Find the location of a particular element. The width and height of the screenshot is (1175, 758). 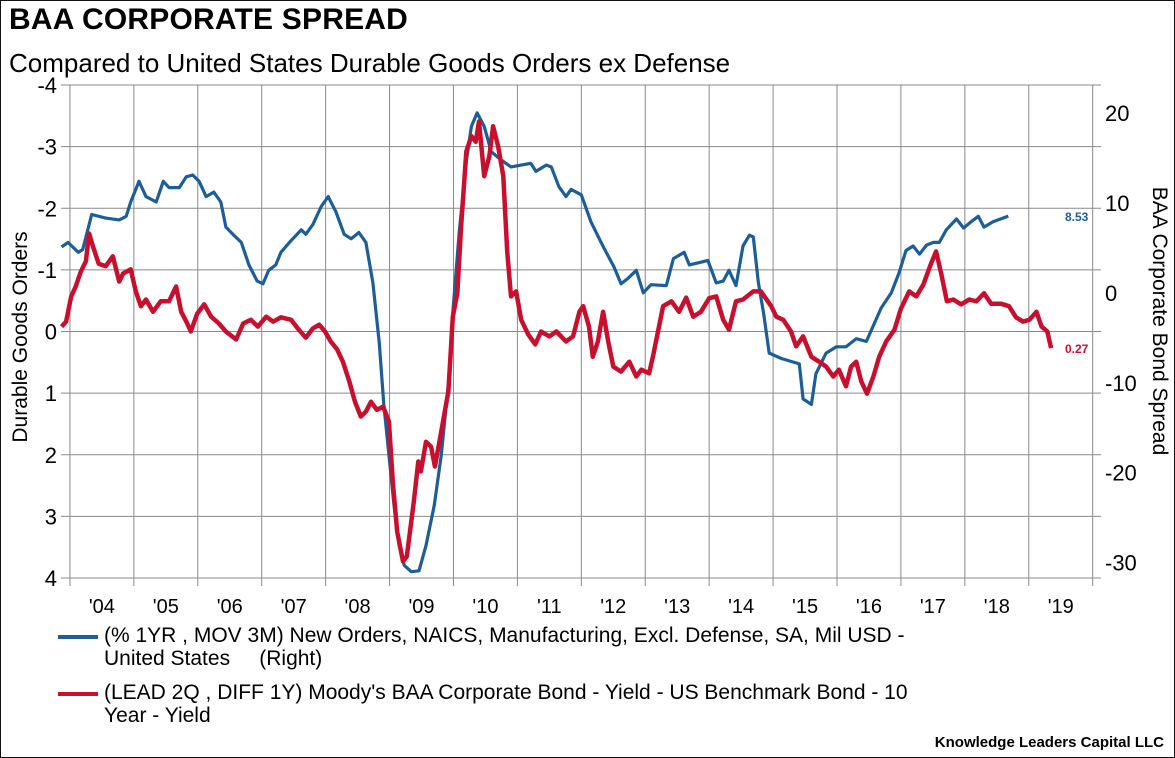

x-tick-label: '11 is located at coordinates (549, 607).